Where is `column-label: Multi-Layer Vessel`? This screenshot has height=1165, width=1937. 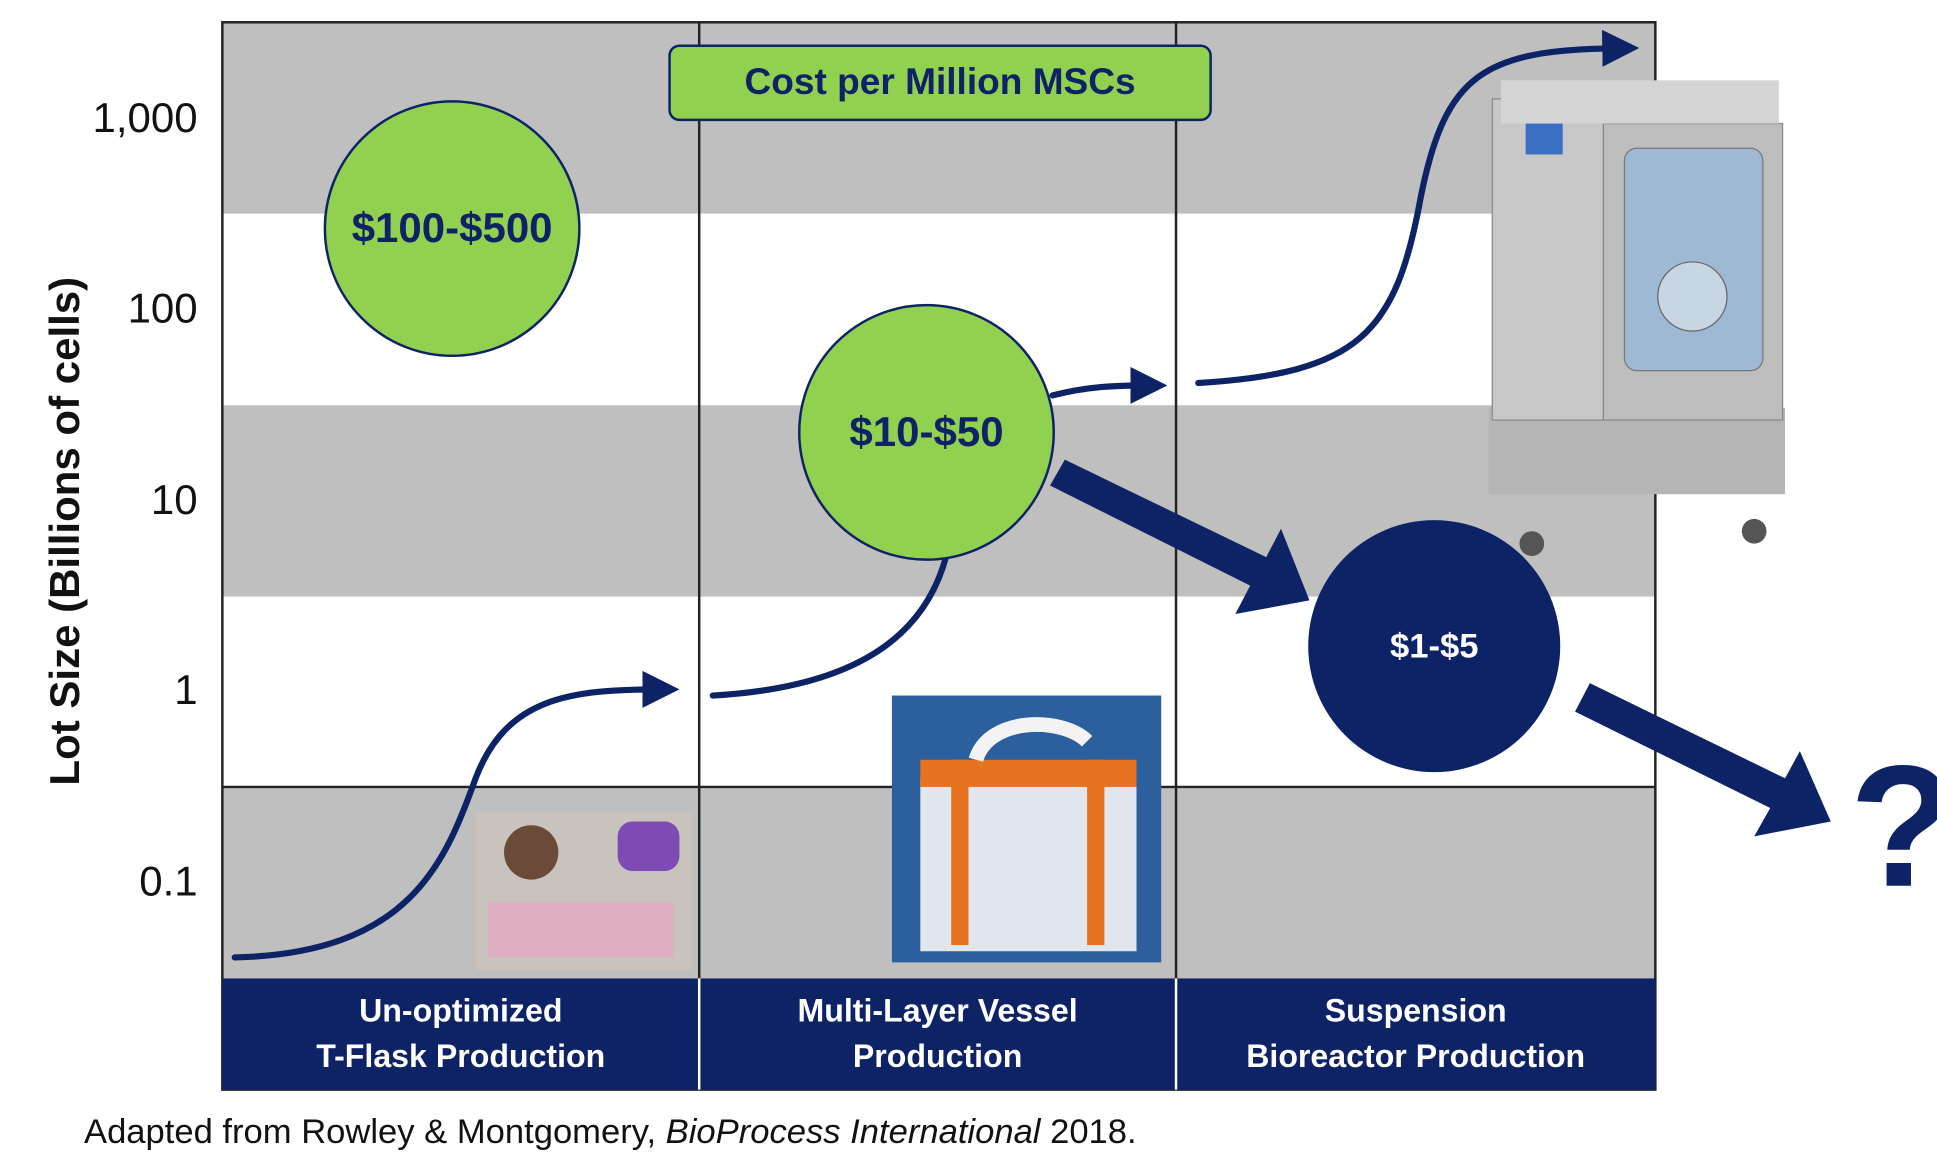
column-label: Multi-Layer Vessel is located at coordinates (938, 1010).